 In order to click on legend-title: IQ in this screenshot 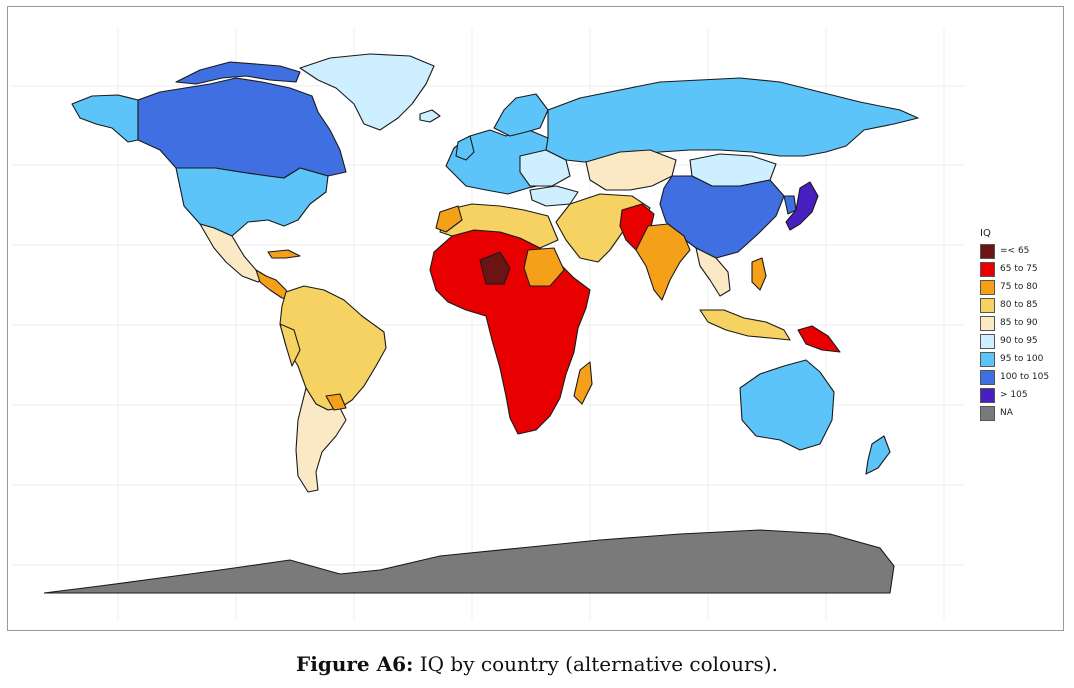, I will do `click(985, 233)`.